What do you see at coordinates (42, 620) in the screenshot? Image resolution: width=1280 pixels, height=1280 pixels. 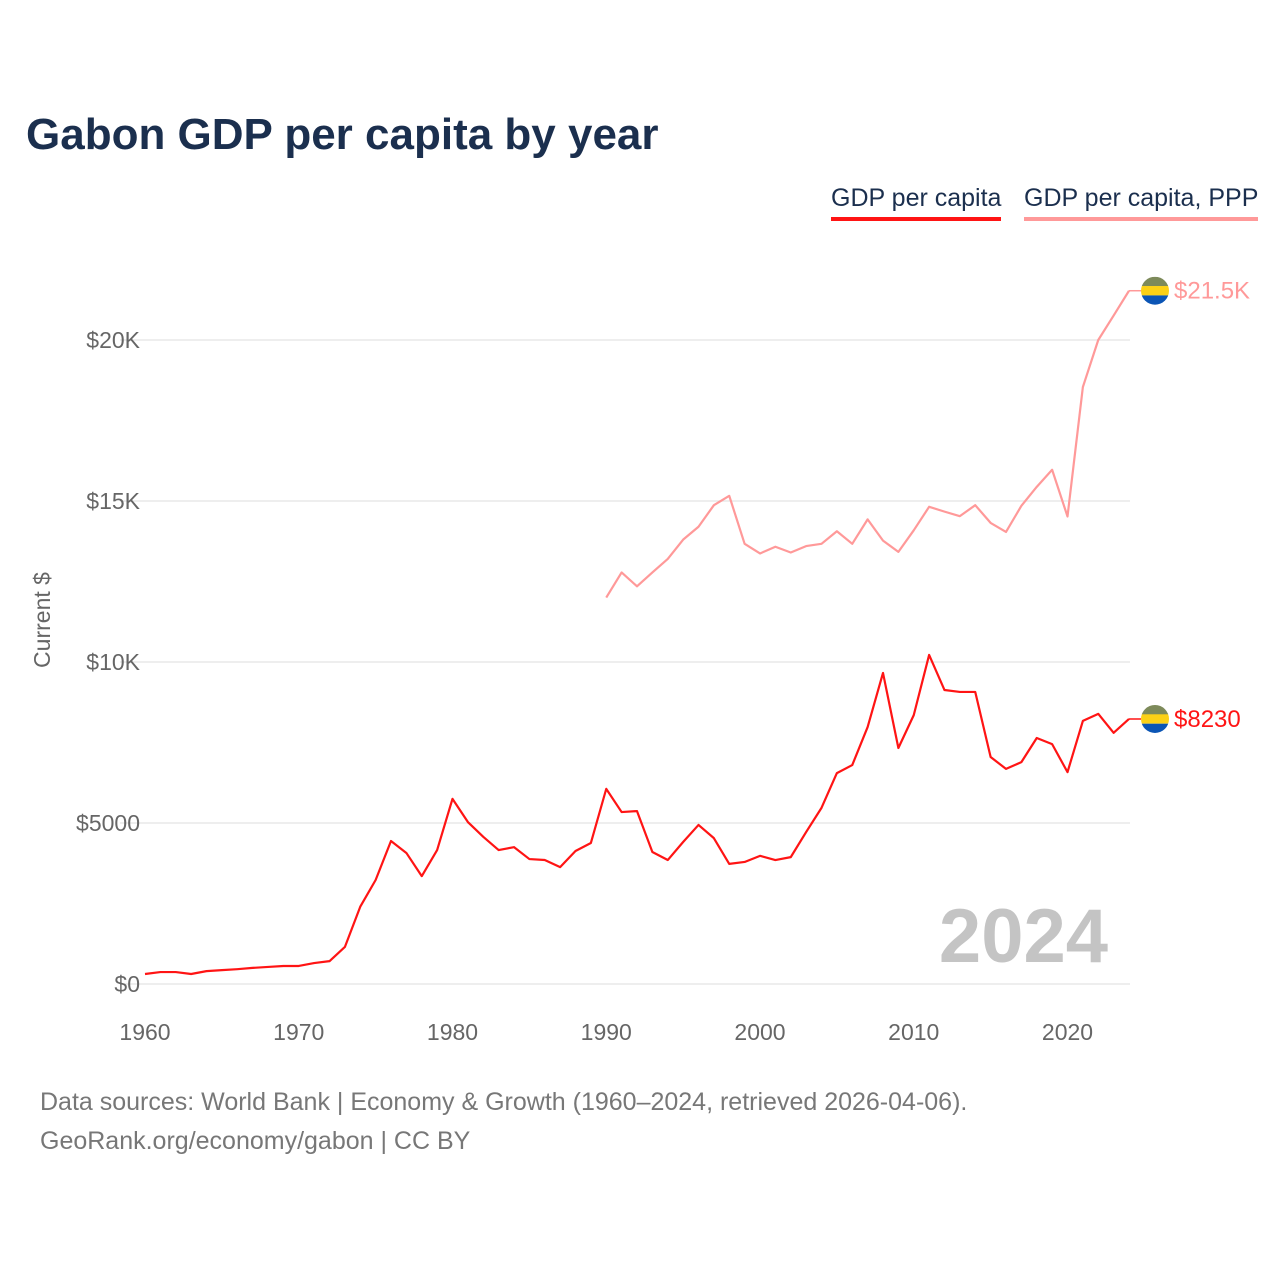 I see `y-axis-label: Current $` at bounding box center [42, 620].